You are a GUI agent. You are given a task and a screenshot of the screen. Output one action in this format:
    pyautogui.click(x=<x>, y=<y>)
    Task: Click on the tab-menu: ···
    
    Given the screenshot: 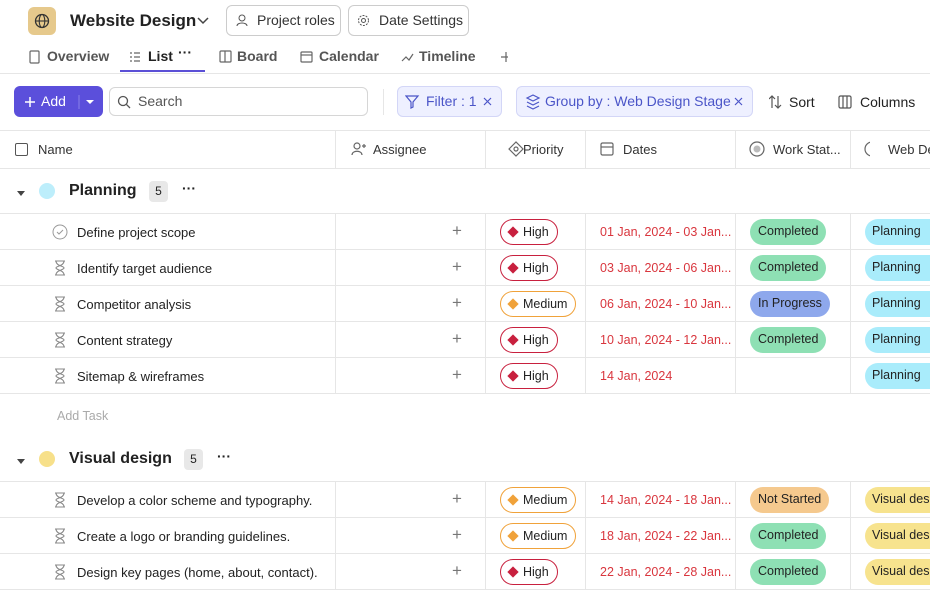 What is the action you would take?
    pyautogui.click(x=185, y=52)
    